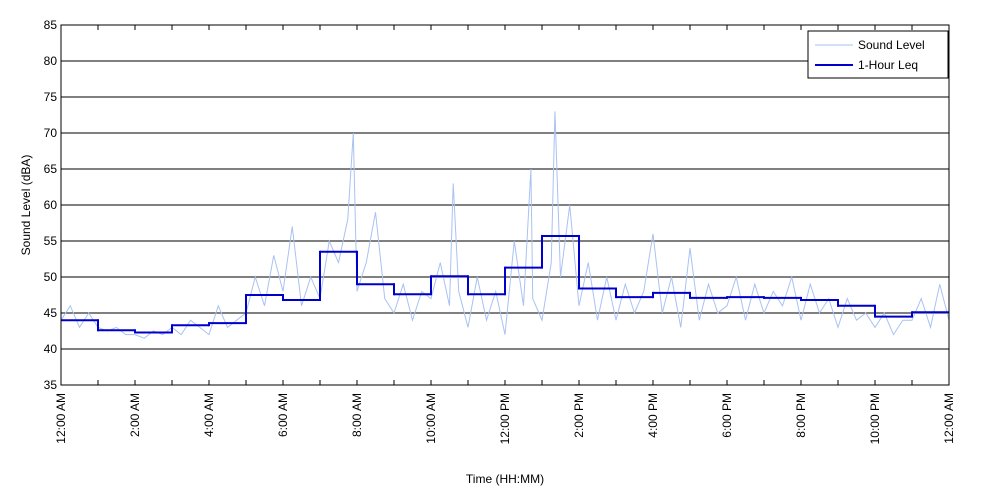  I want to click on x-tick-label: 8:00 AM, so click(357, 415).